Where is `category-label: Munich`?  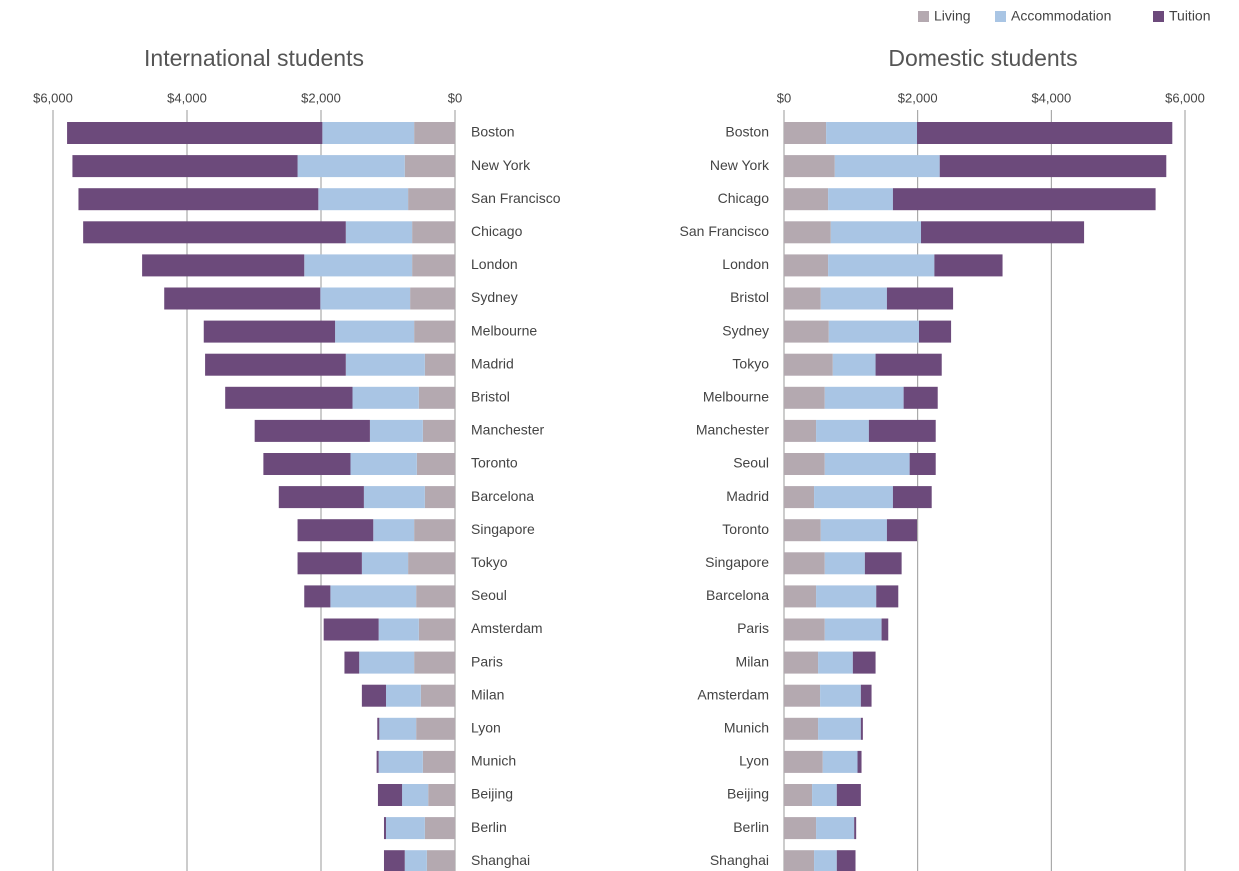 category-label: Munich is located at coordinates (746, 728).